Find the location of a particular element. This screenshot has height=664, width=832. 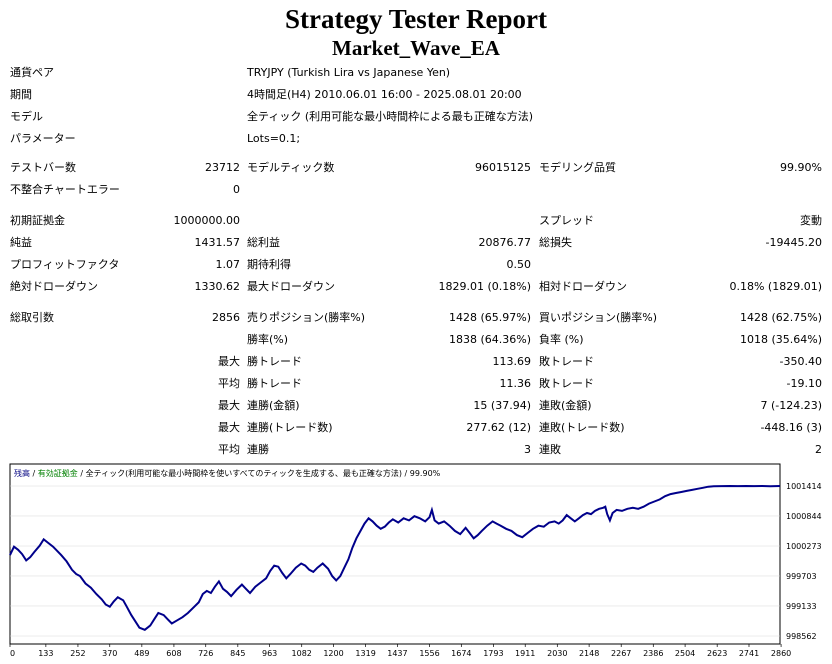

y-tick-label: 998562 is located at coordinates (801, 636).